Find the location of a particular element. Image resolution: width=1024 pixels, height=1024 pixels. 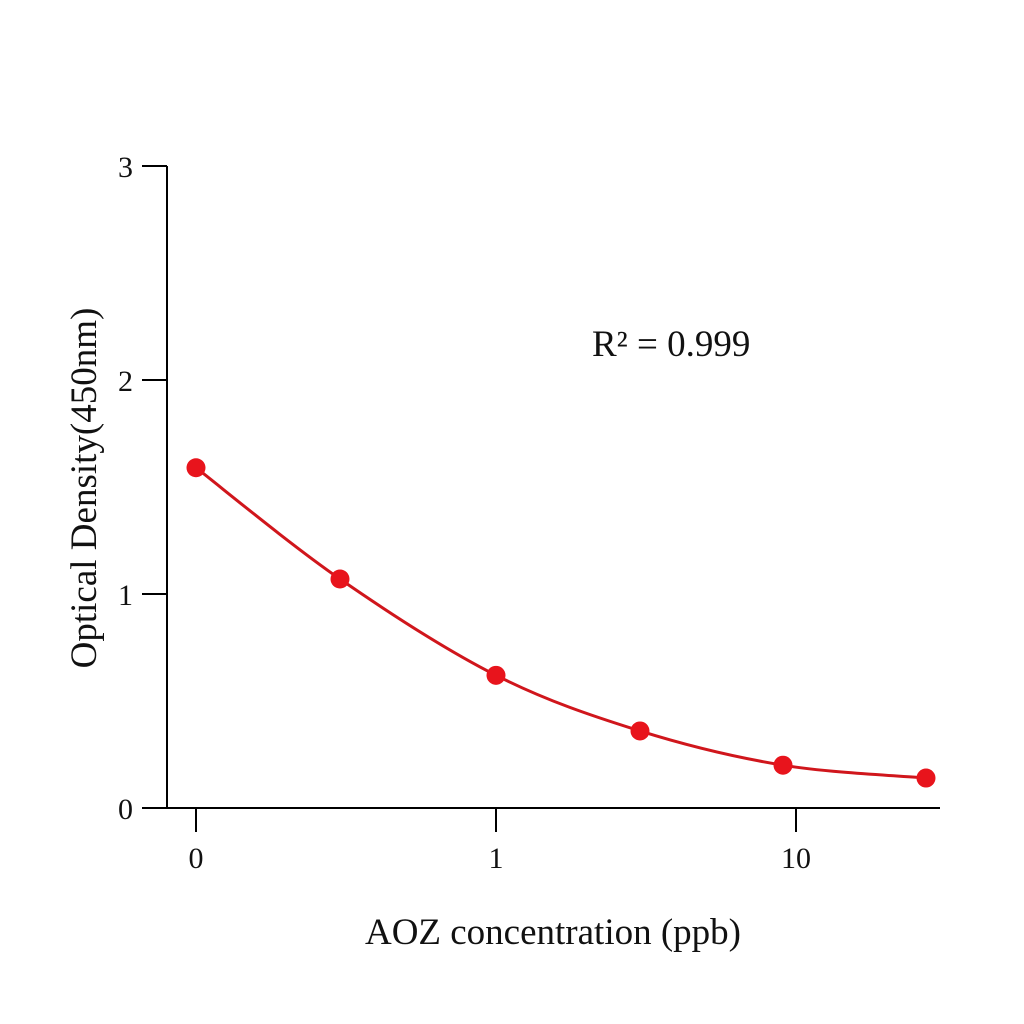

x-axis-title: AOZ concentration (ppb) is located at coordinates (553, 932).